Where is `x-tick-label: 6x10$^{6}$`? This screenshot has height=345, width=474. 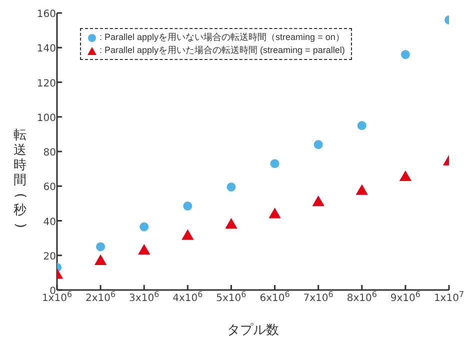
x-tick-label: 6x10$^{6}$ is located at coordinates (275, 297).